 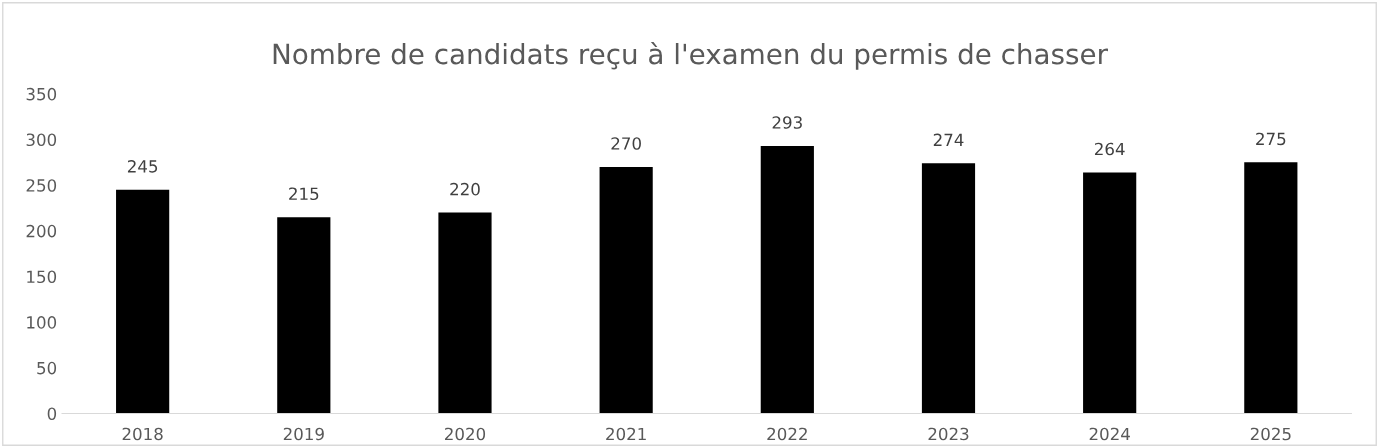 I want to click on y-tick-label: 50, so click(x=47, y=368).